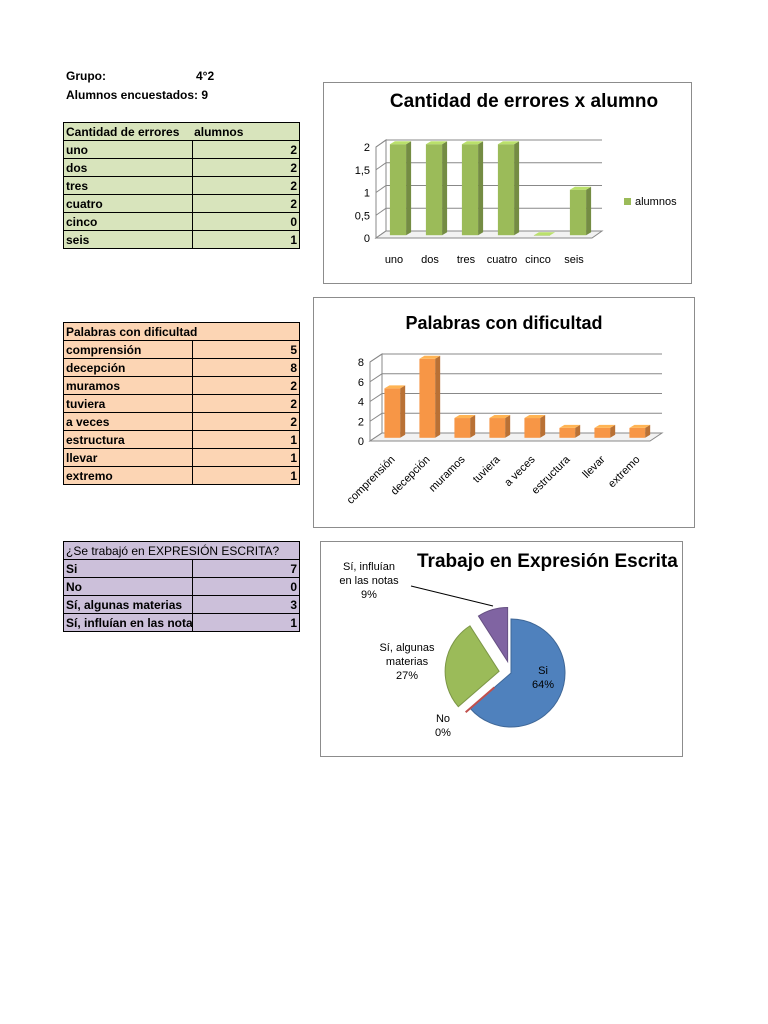 This screenshot has width=768, height=1024. What do you see at coordinates (128, 203) in the screenshot?
I see `cell-label: cuatro` at bounding box center [128, 203].